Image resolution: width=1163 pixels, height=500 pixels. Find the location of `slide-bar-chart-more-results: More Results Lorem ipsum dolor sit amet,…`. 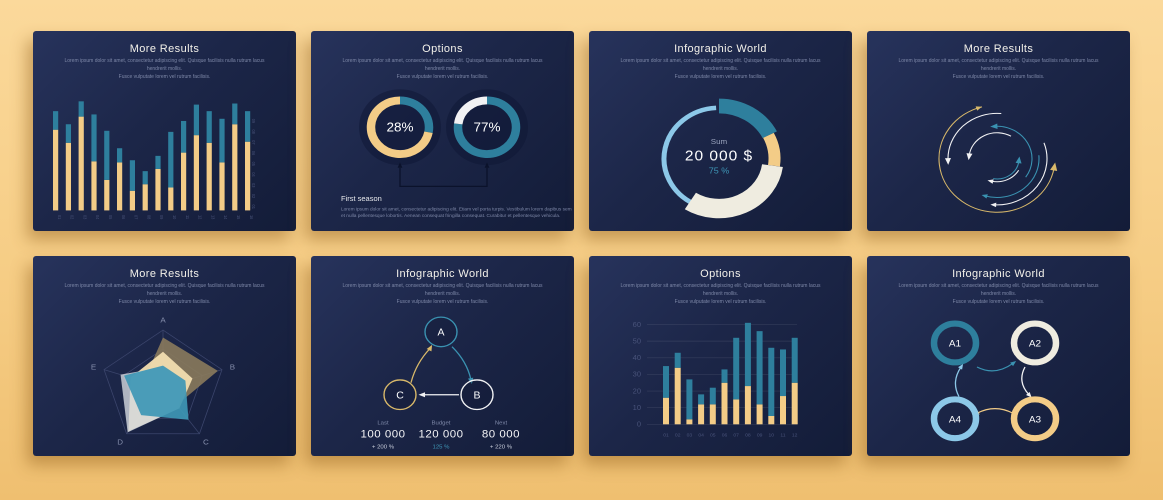

slide-bar-chart-more-results: More Results Lorem ipsum dolor sit amet,… is located at coordinates (164, 131).